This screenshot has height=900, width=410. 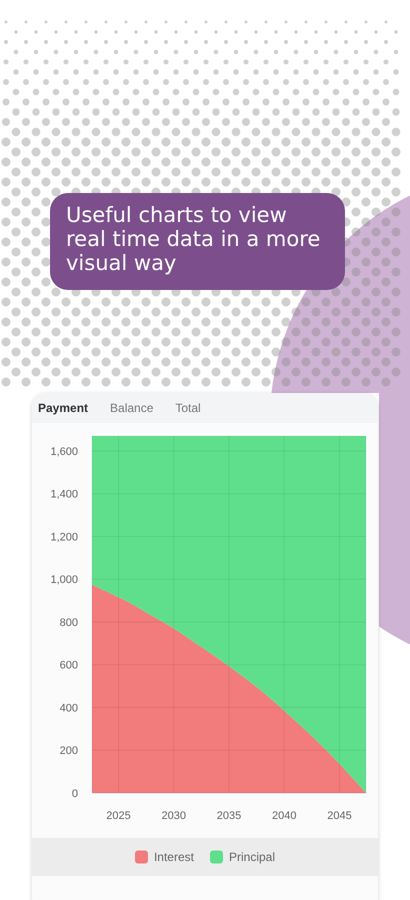 What do you see at coordinates (118, 816) in the screenshot?
I see `x-tick-label: 2025` at bounding box center [118, 816].